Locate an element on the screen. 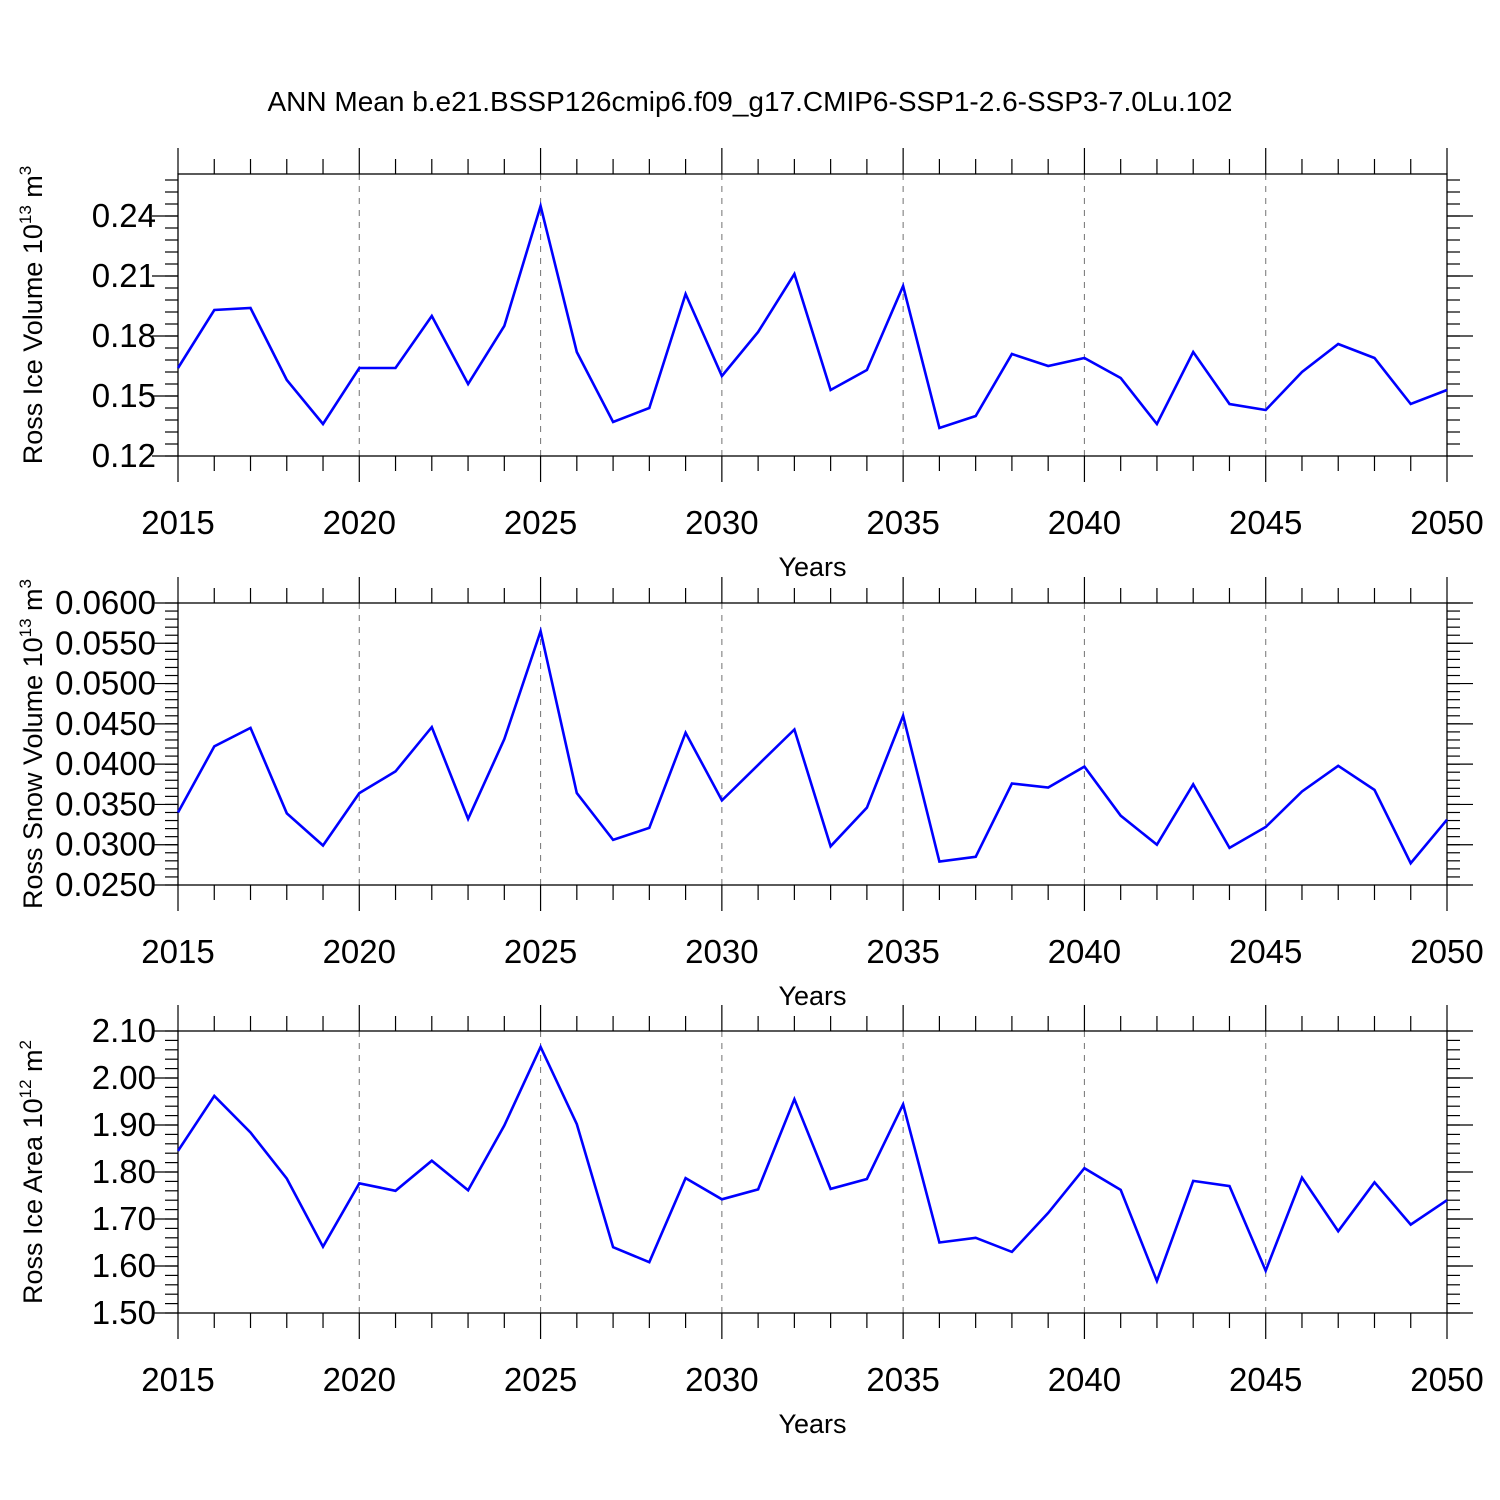  y-tick-label: 2.00 is located at coordinates (124, 1077).